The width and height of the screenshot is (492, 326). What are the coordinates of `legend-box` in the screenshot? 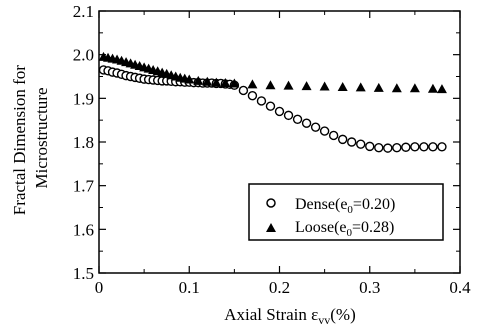 It's located at (346, 212).